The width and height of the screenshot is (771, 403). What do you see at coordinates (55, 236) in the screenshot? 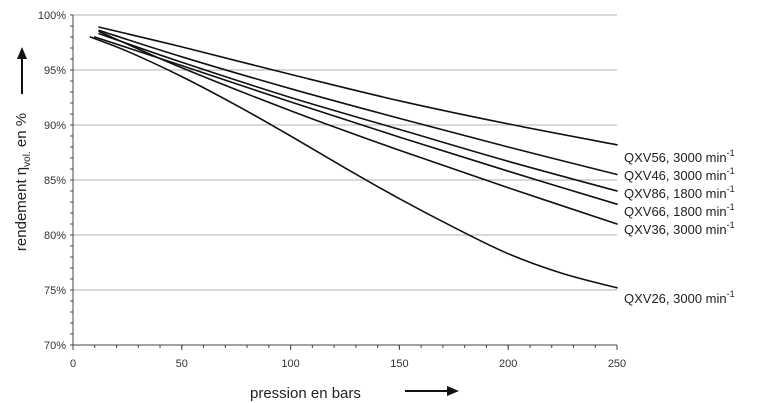
I see `y-tick-label: 80%` at bounding box center [55, 236].